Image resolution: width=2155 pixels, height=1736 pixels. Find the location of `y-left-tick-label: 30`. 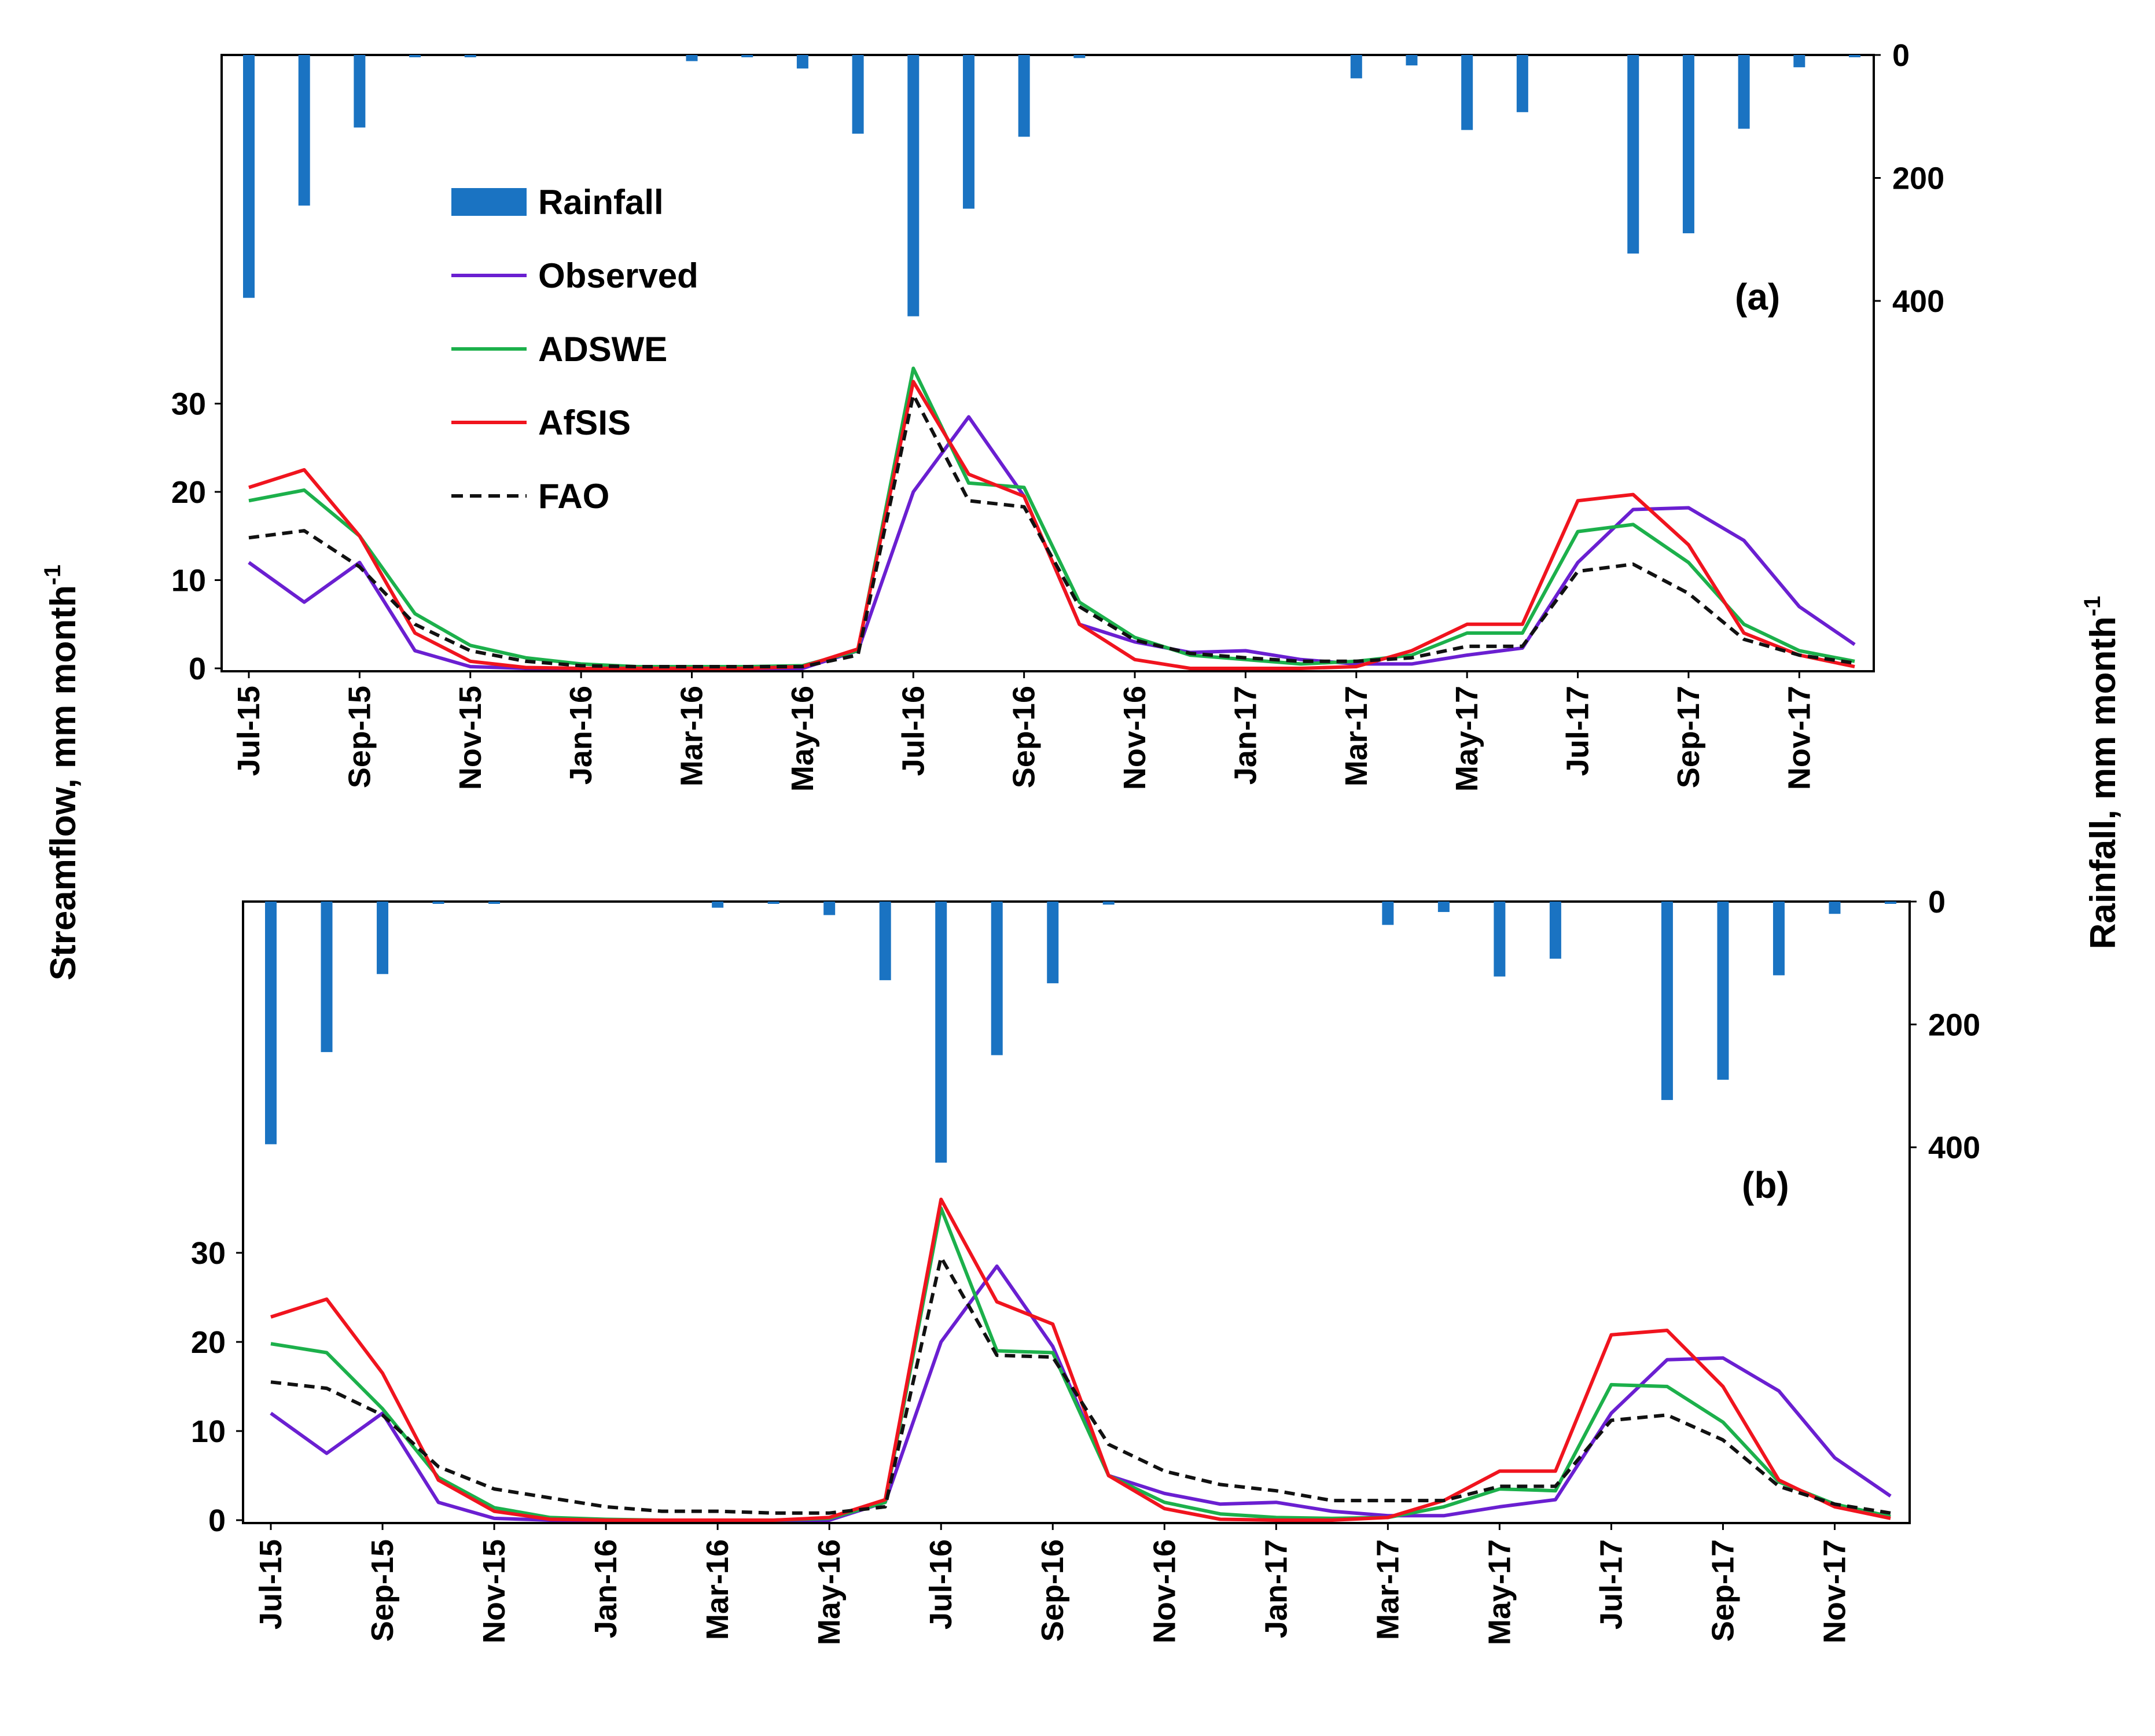

y-left-tick-label: 30 is located at coordinates (208, 1253).